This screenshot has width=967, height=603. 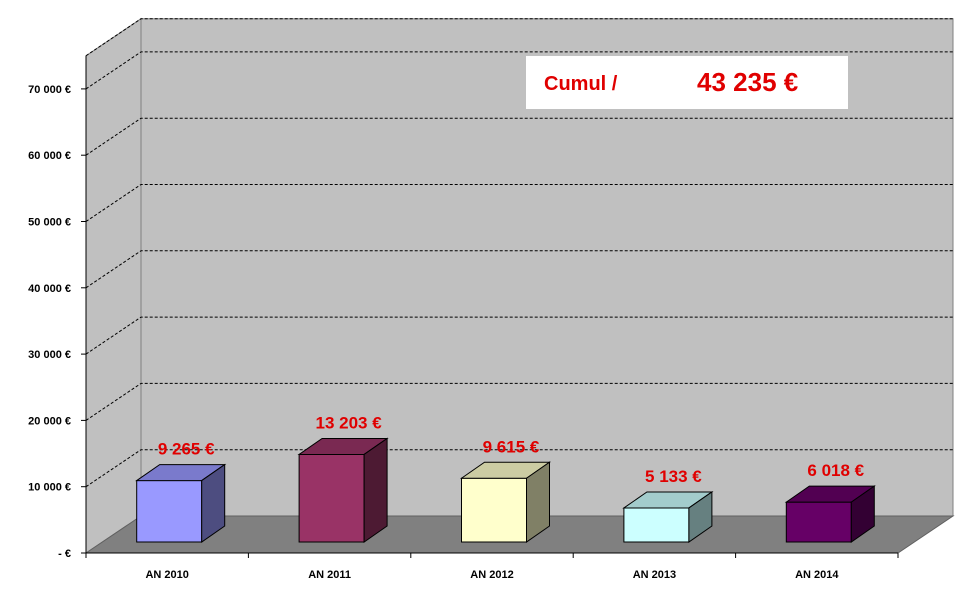 What do you see at coordinates (329, 575) in the screenshot?
I see `x-tick-label: AN 2011` at bounding box center [329, 575].